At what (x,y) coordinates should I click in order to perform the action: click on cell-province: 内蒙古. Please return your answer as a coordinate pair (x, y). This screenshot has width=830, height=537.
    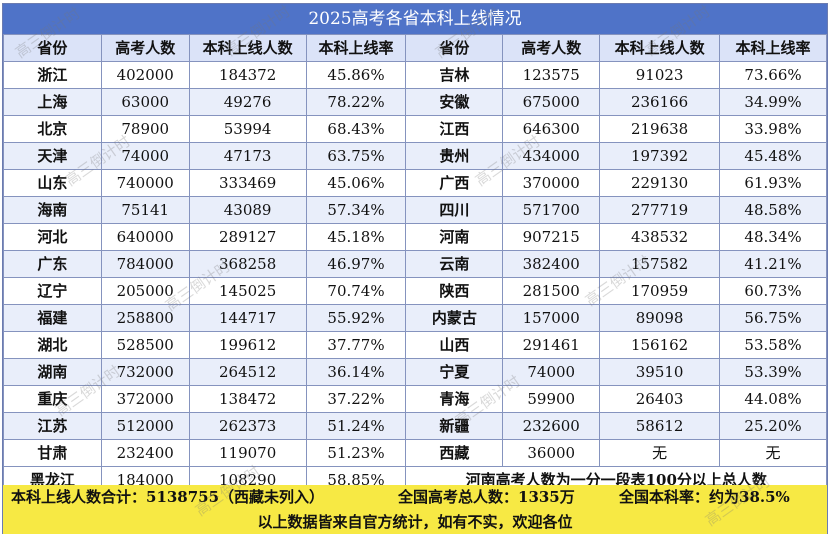
    Looking at the image, I should click on (454, 318).